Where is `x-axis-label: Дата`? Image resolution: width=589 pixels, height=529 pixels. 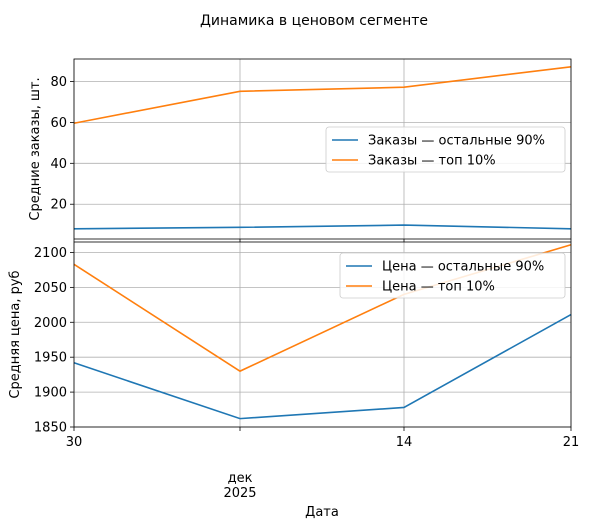 x-axis-label: Дата is located at coordinates (322, 512).